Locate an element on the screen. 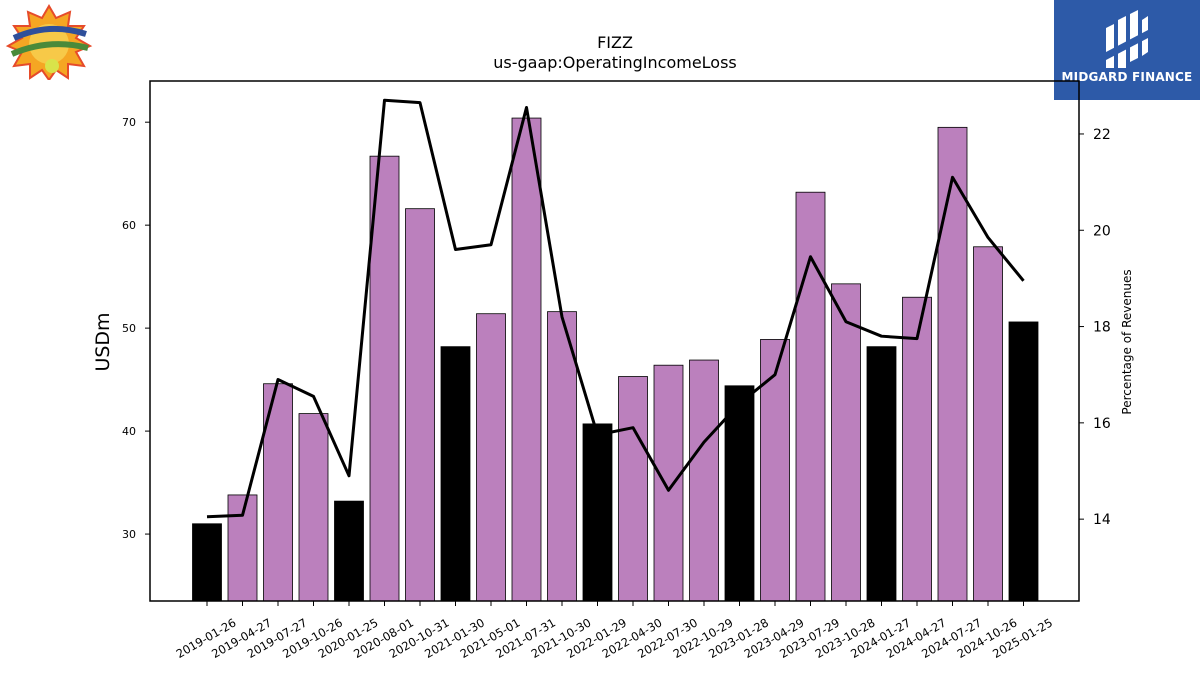  y-tick-label: 70 is located at coordinates (129, 122).